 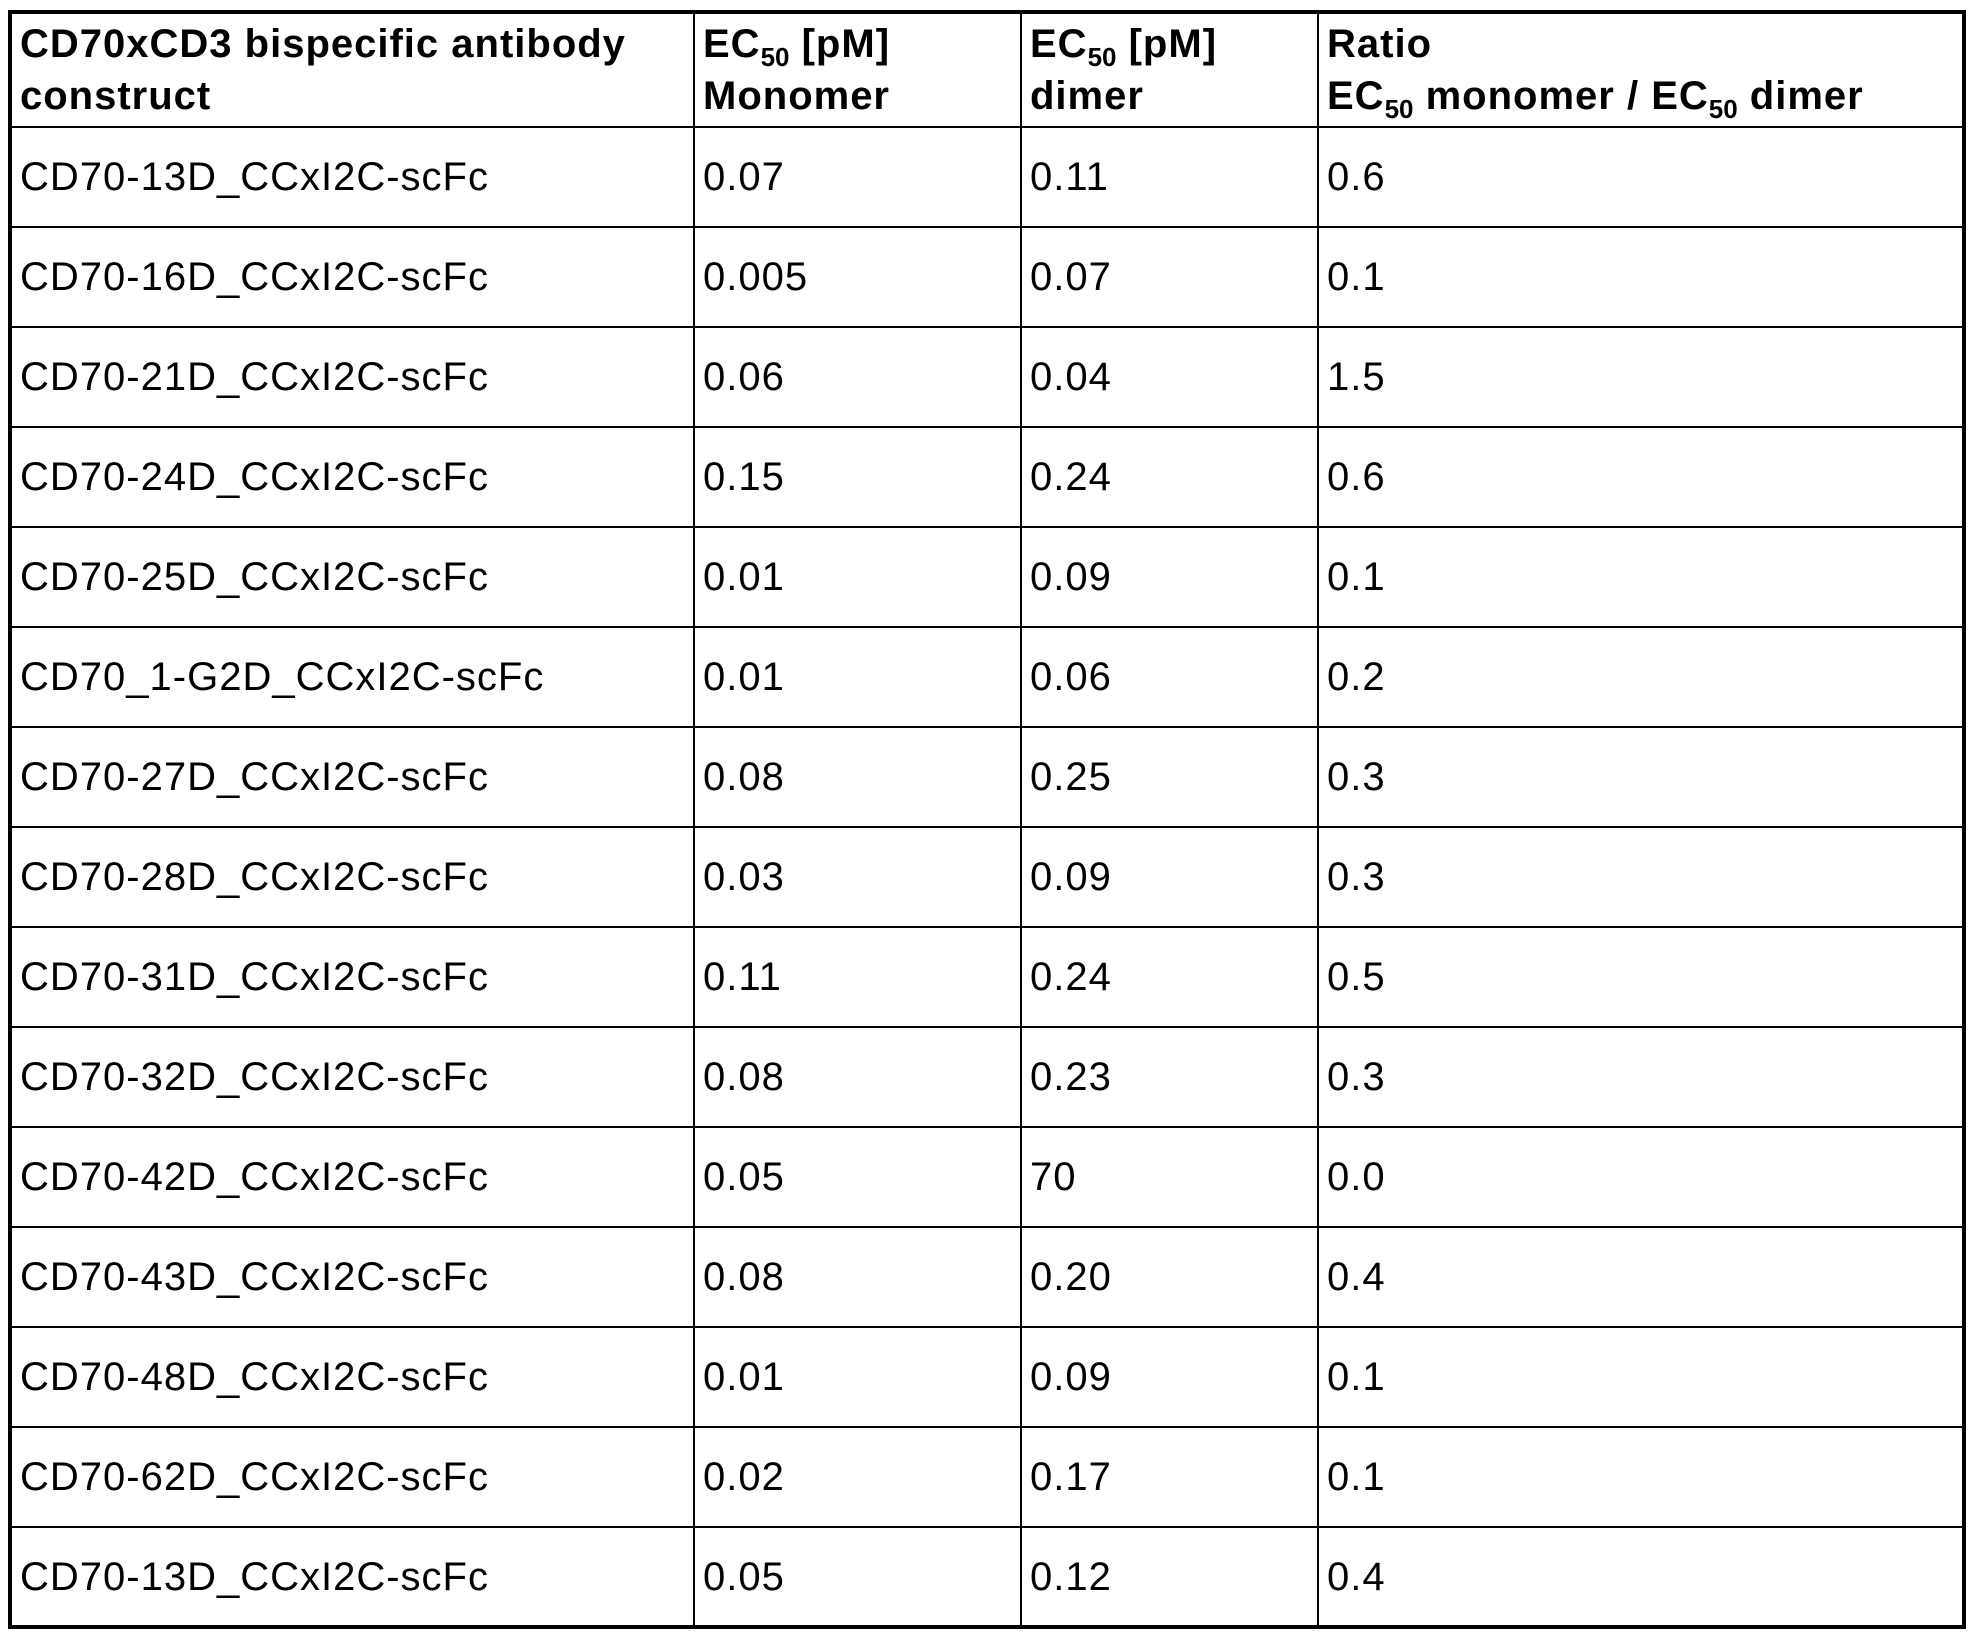 I want to click on table-row: CD70_1-G2D_CCxI2C-scFc 0.01 0.06 0.2, so click(x=987, y=677).